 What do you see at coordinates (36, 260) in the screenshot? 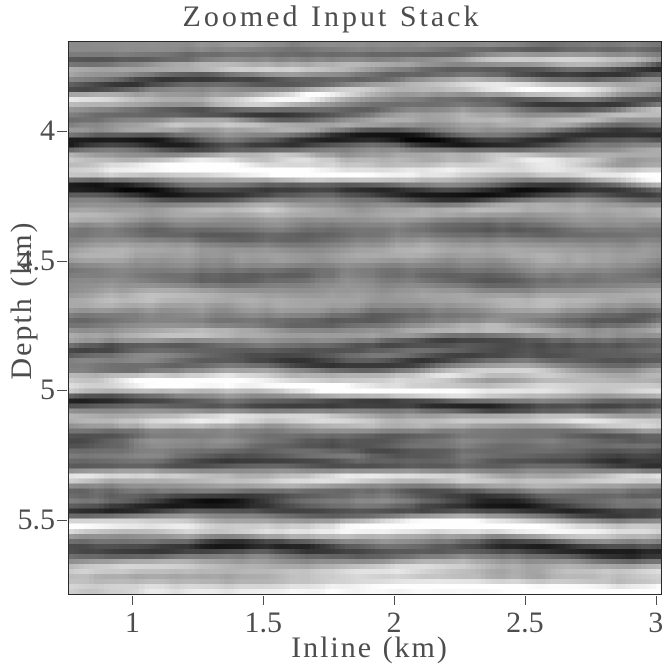
I see `y-tick-label: 4.5` at bounding box center [36, 260].